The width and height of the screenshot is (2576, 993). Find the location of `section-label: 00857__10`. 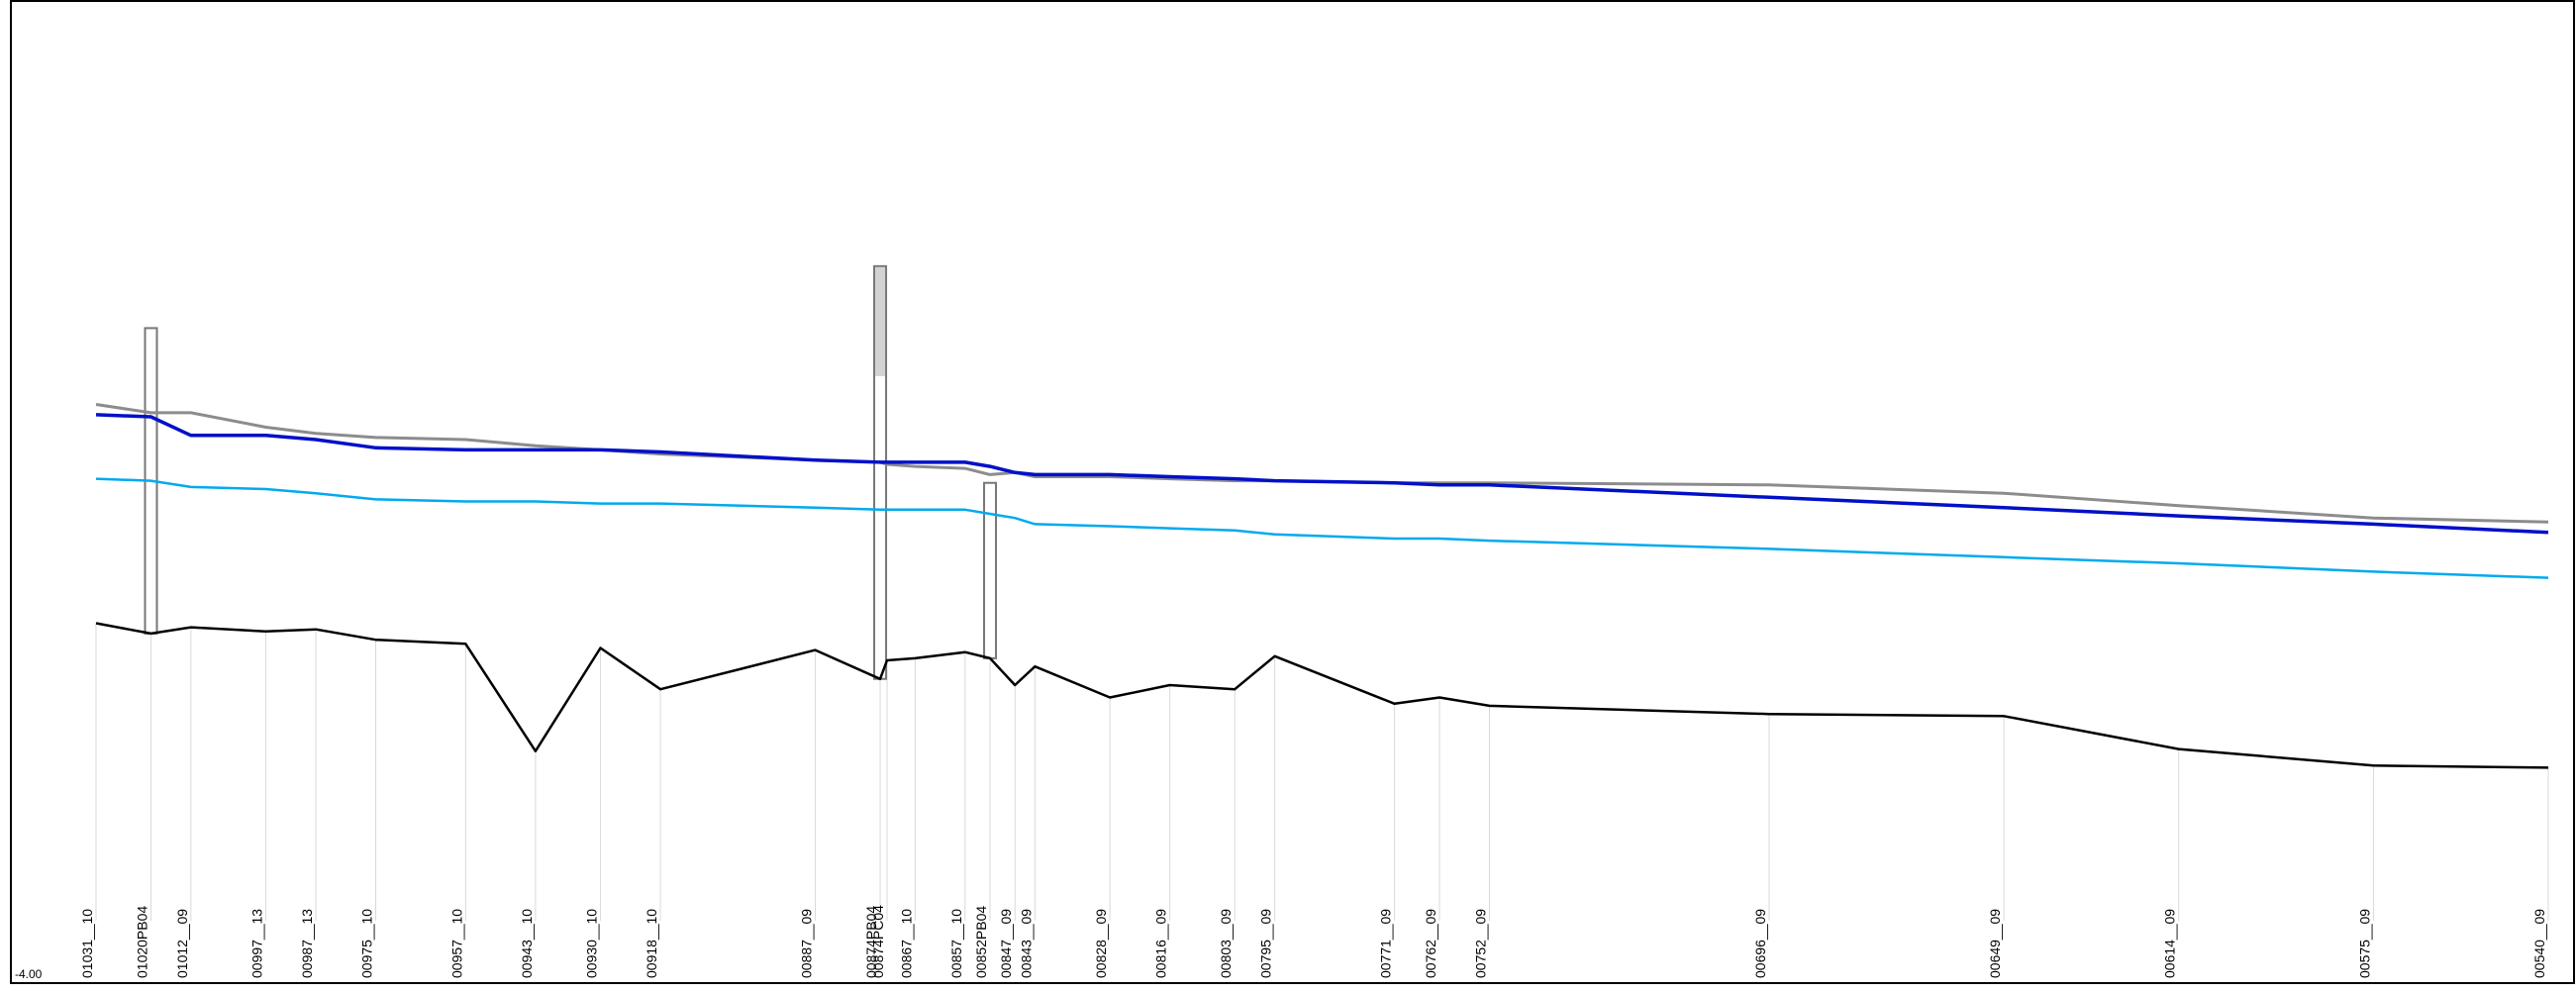

section-label: 00857__10 is located at coordinates (956, 943).